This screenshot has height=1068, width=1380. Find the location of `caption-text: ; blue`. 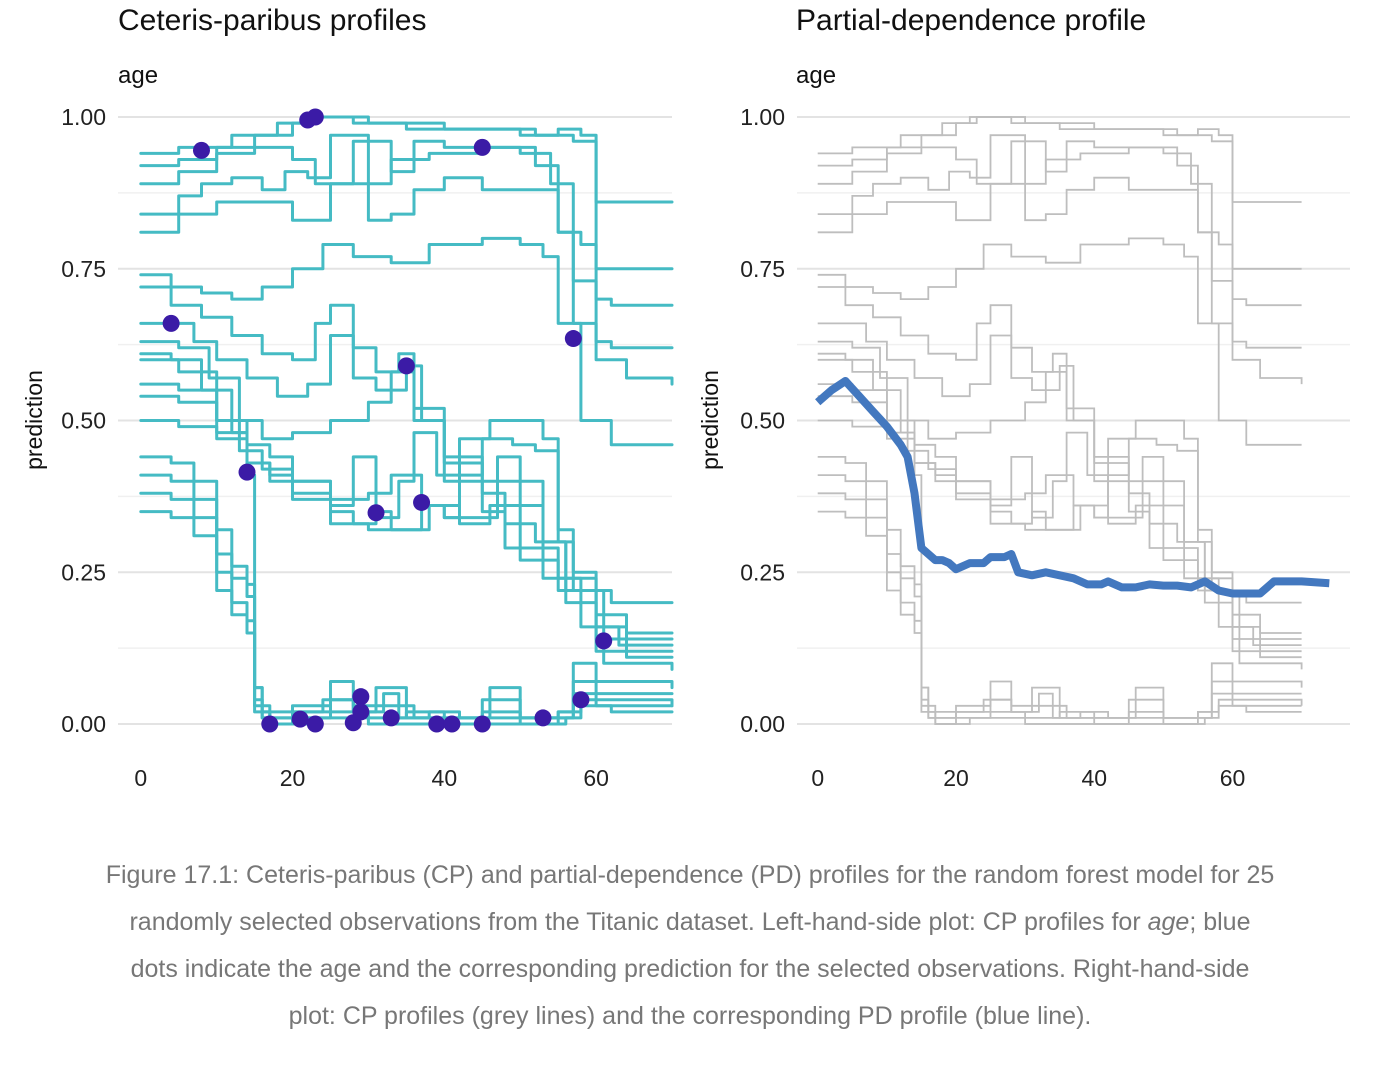

caption-text: ; blue is located at coordinates (1220, 922).